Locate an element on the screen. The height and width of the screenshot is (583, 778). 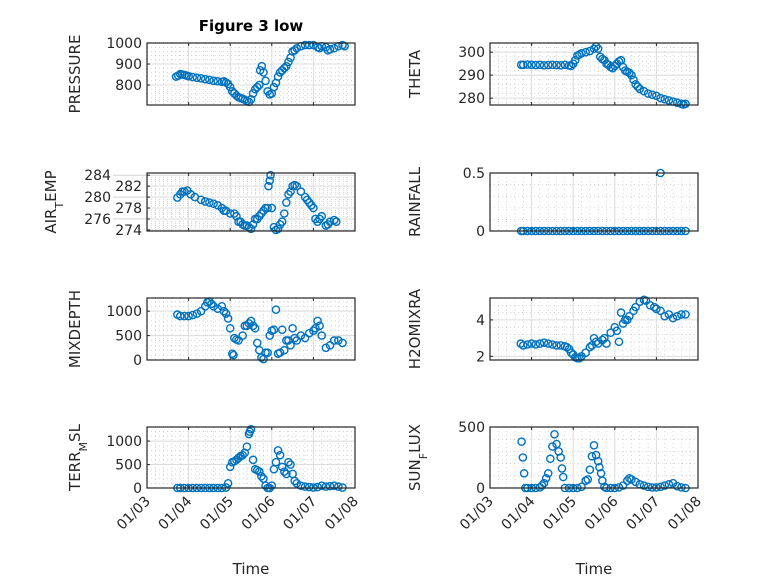
y-tick-label: 300 is located at coordinates (471, 53).